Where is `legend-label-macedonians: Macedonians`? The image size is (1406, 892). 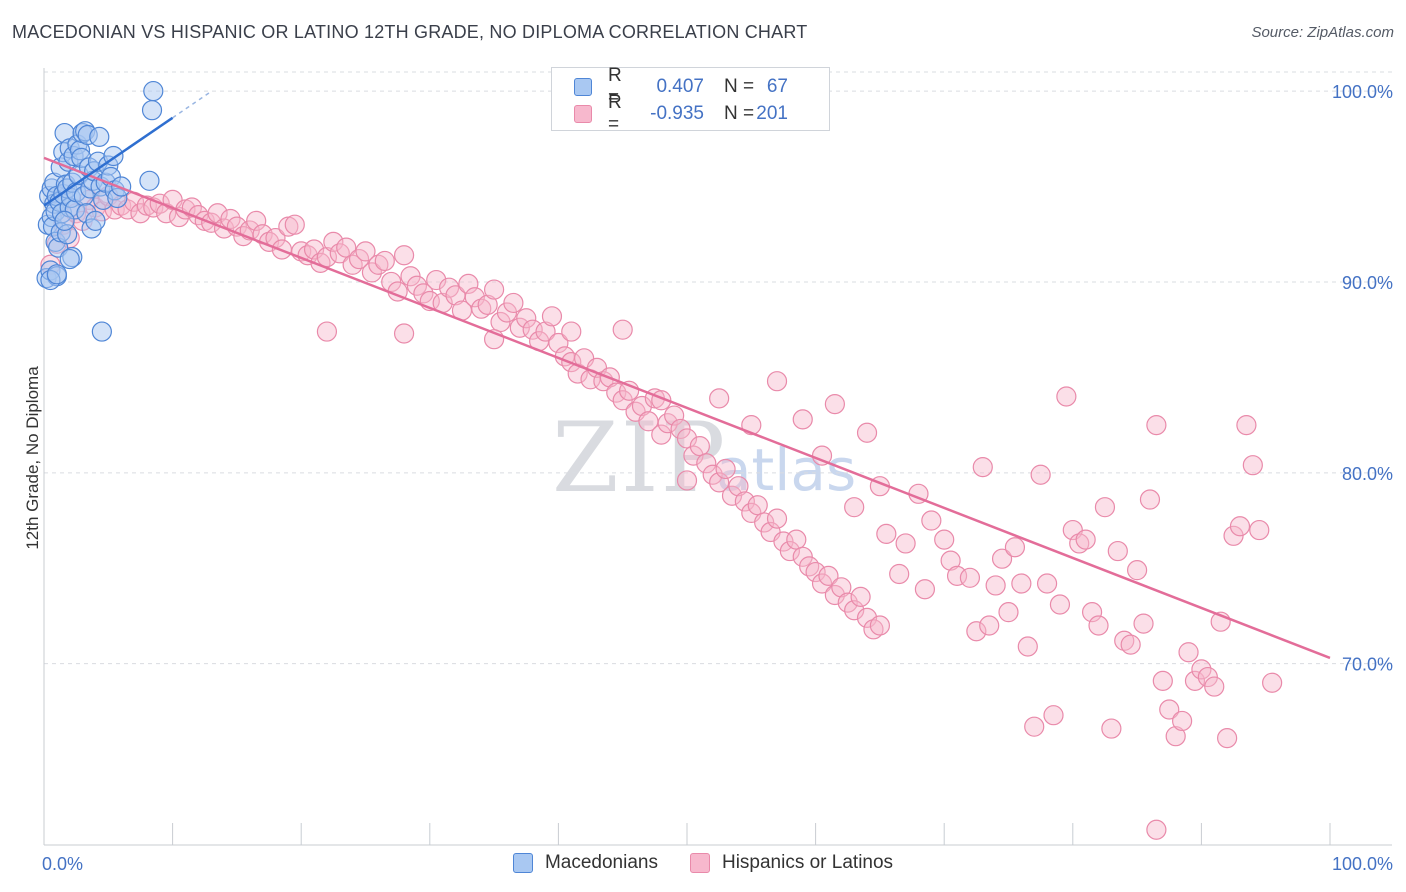
legend-label-macedonians: Macedonians is located at coordinates (601, 862).